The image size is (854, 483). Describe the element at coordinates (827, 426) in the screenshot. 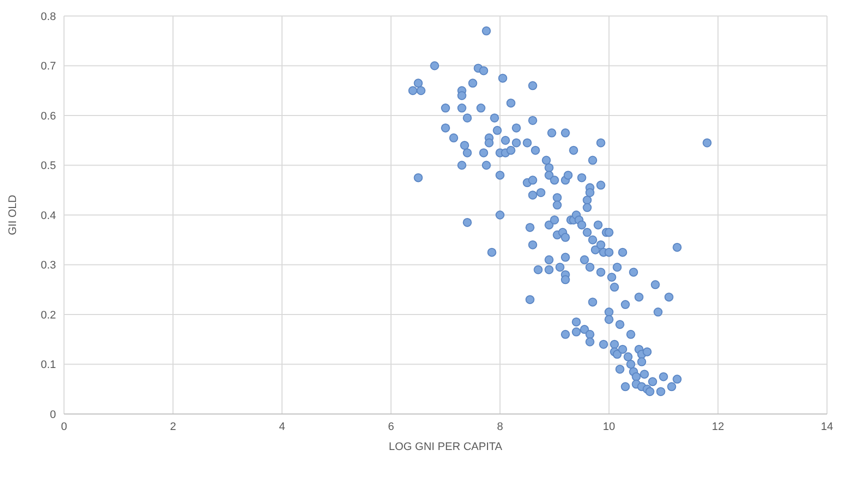

I see `x-tick-label: 14` at that location.